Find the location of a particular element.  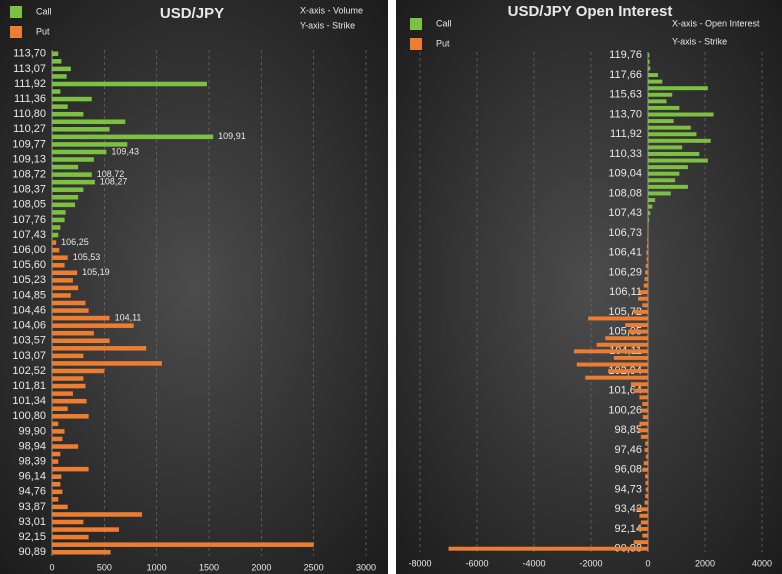

axis-note: Y-axis - Strike is located at coordinates (327, 25).